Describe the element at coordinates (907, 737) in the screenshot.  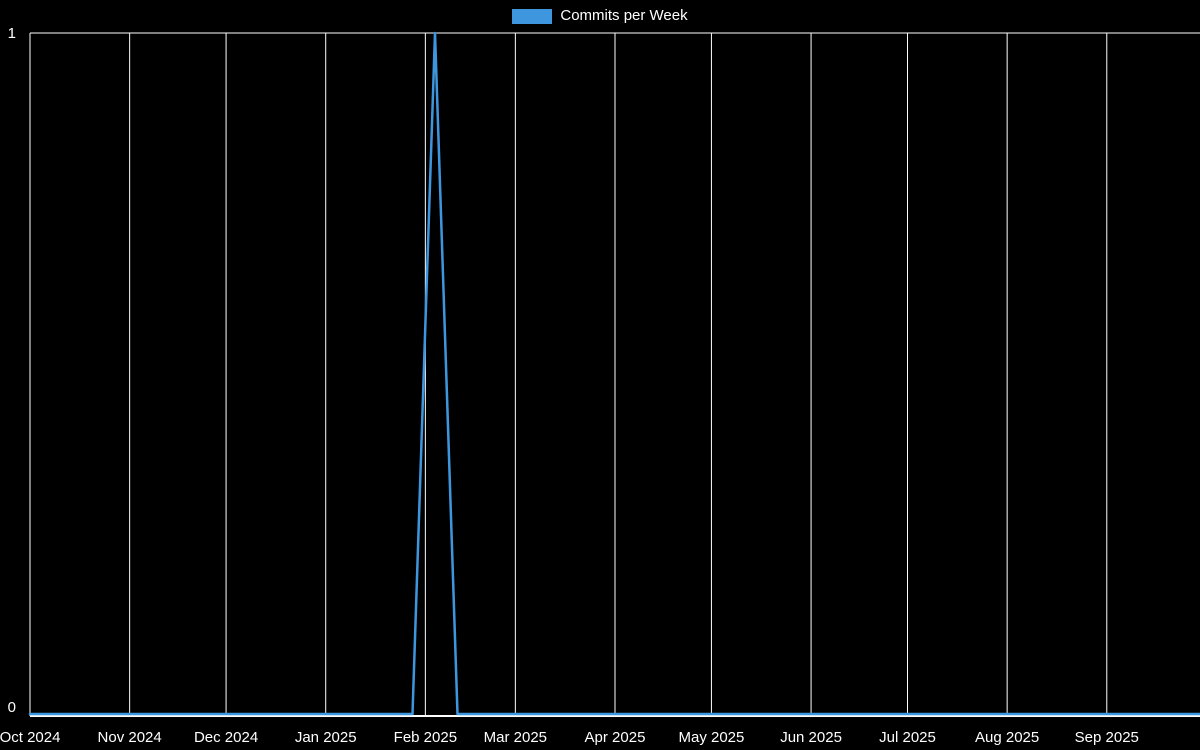
I see `x-axis-tick-label: Jul 2025` at that location.